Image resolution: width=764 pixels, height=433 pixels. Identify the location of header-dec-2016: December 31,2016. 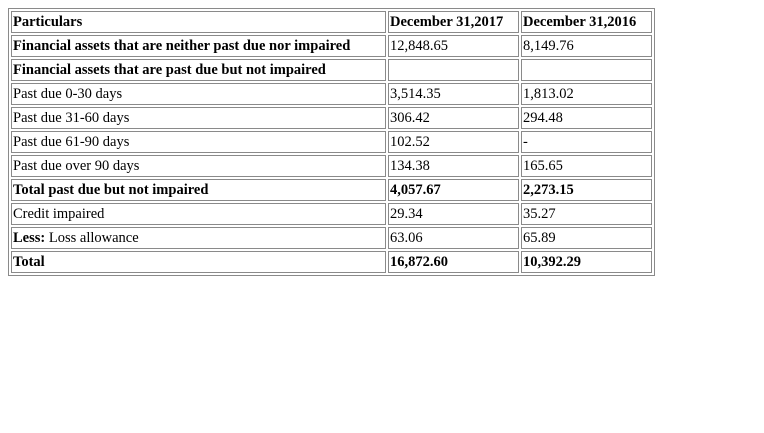
(586, 22).